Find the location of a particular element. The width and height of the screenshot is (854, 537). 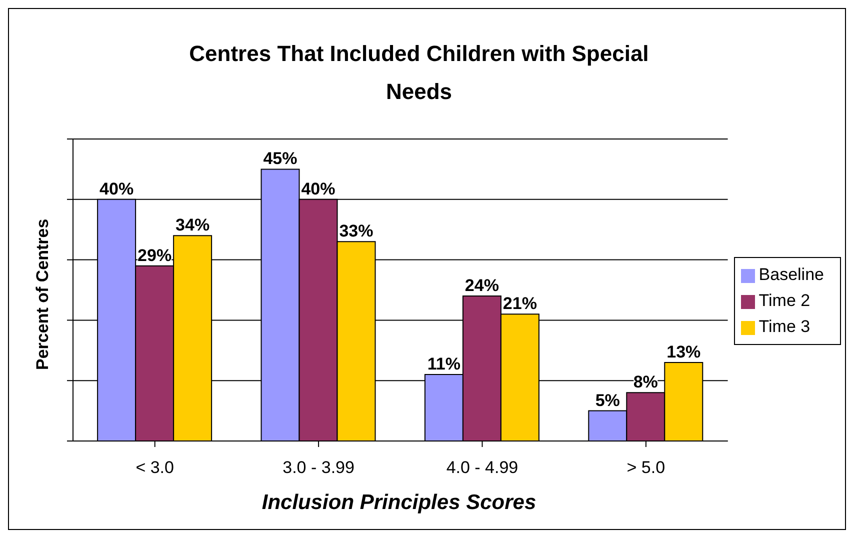

legend-label: Time 2 is located at coordinates (784, 300).